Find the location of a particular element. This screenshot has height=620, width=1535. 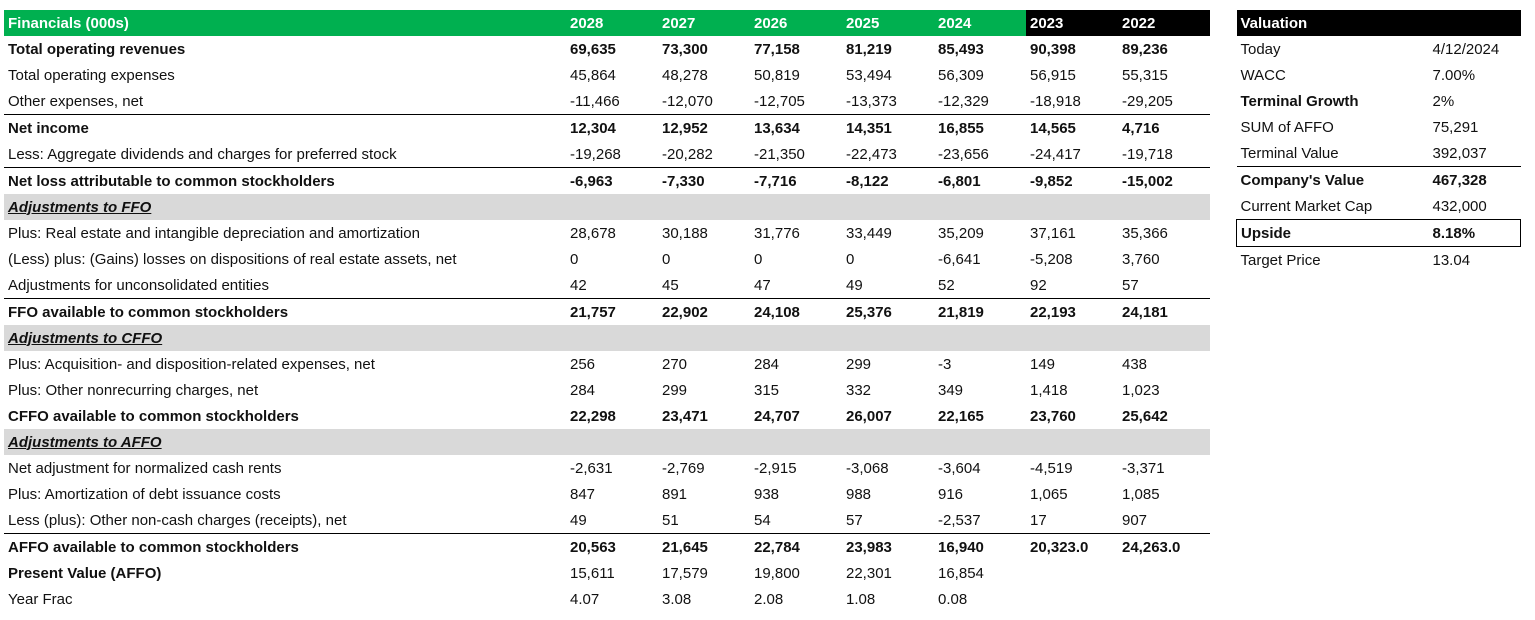

cell-2027: -12,070 is located at coordinates (687, 101).